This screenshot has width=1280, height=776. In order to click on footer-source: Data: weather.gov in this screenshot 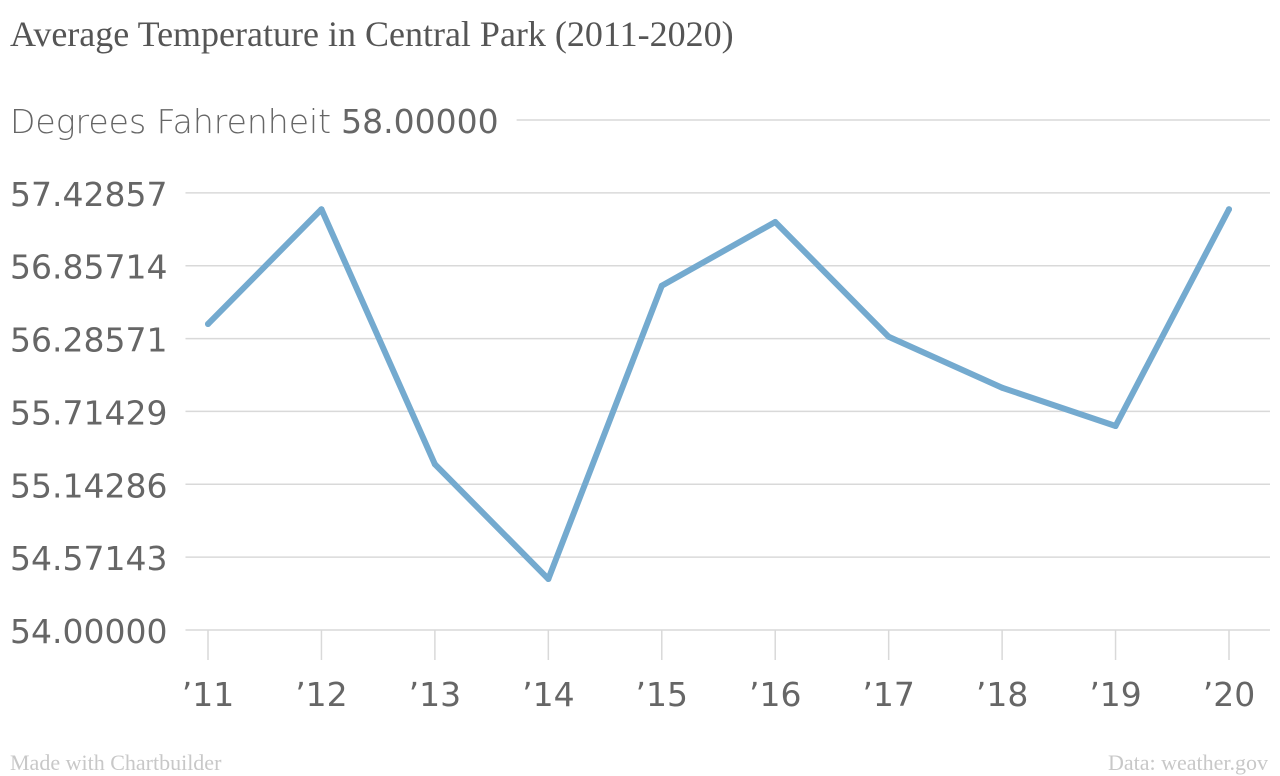, I will do `click(1188, 762)`.